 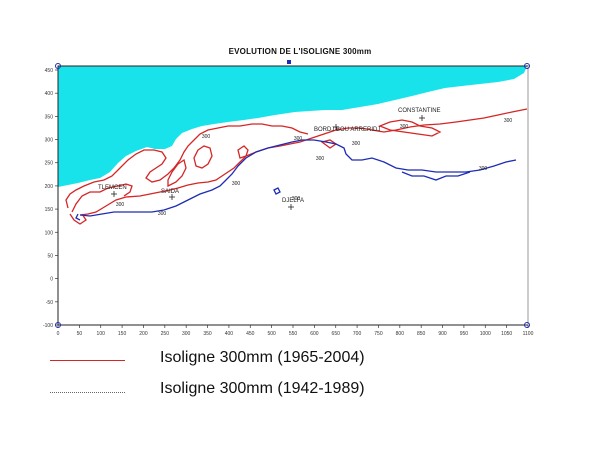 What do you see at coordinates (51, 280) in the screenshot?
I see `y-tick-label: 0` at bounding box center [51, 280].